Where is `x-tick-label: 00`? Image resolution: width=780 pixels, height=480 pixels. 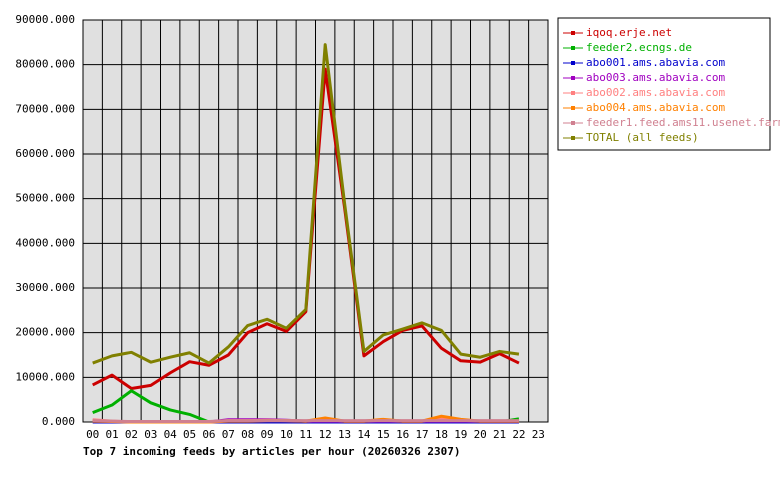
x-tick-label: 00 is located at coordinates (92, 434).